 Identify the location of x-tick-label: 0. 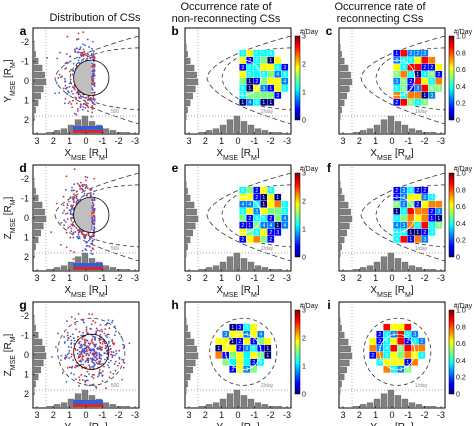
(391, 278).